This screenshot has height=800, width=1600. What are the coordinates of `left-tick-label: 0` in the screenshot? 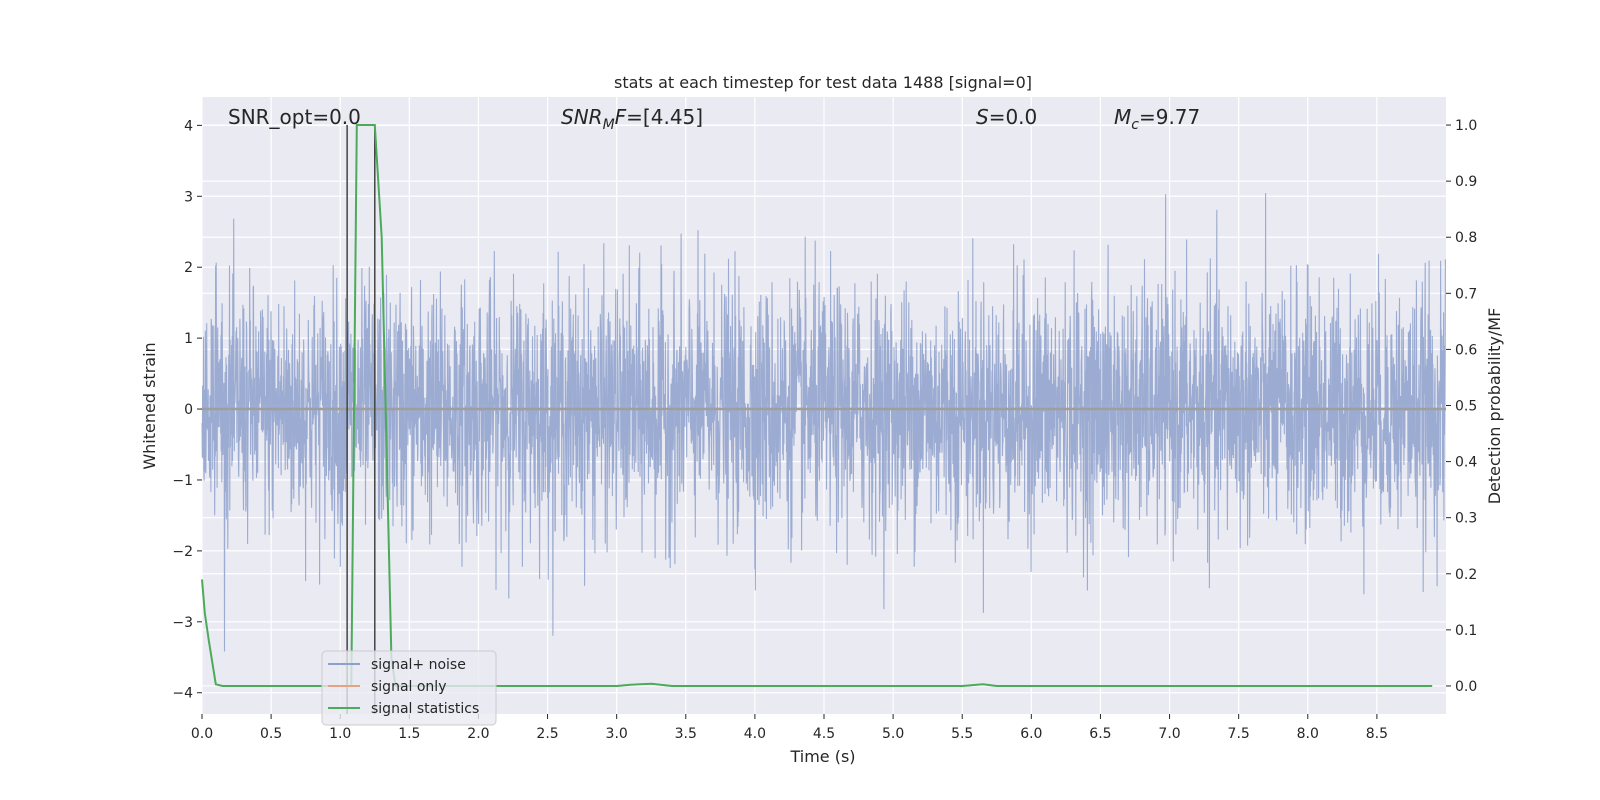 It's located at (188, 410).